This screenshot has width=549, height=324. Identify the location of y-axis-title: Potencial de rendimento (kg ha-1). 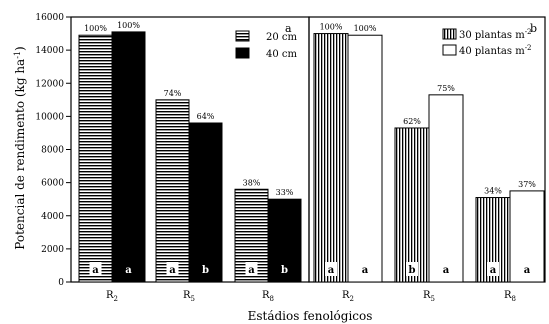
(20, 147).